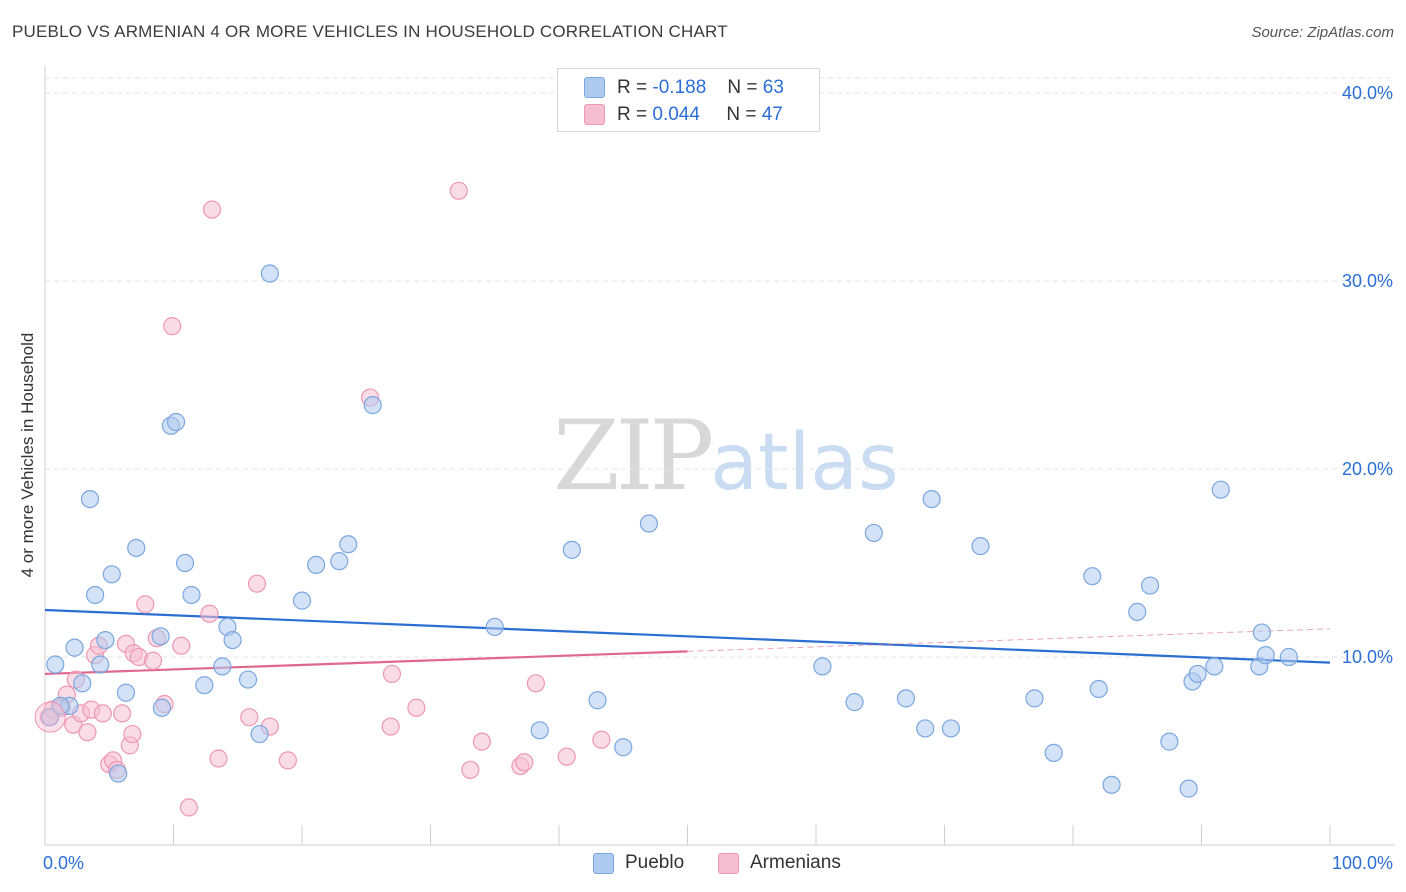  I want to click on armenians-cluster-point, so click(50, 717).